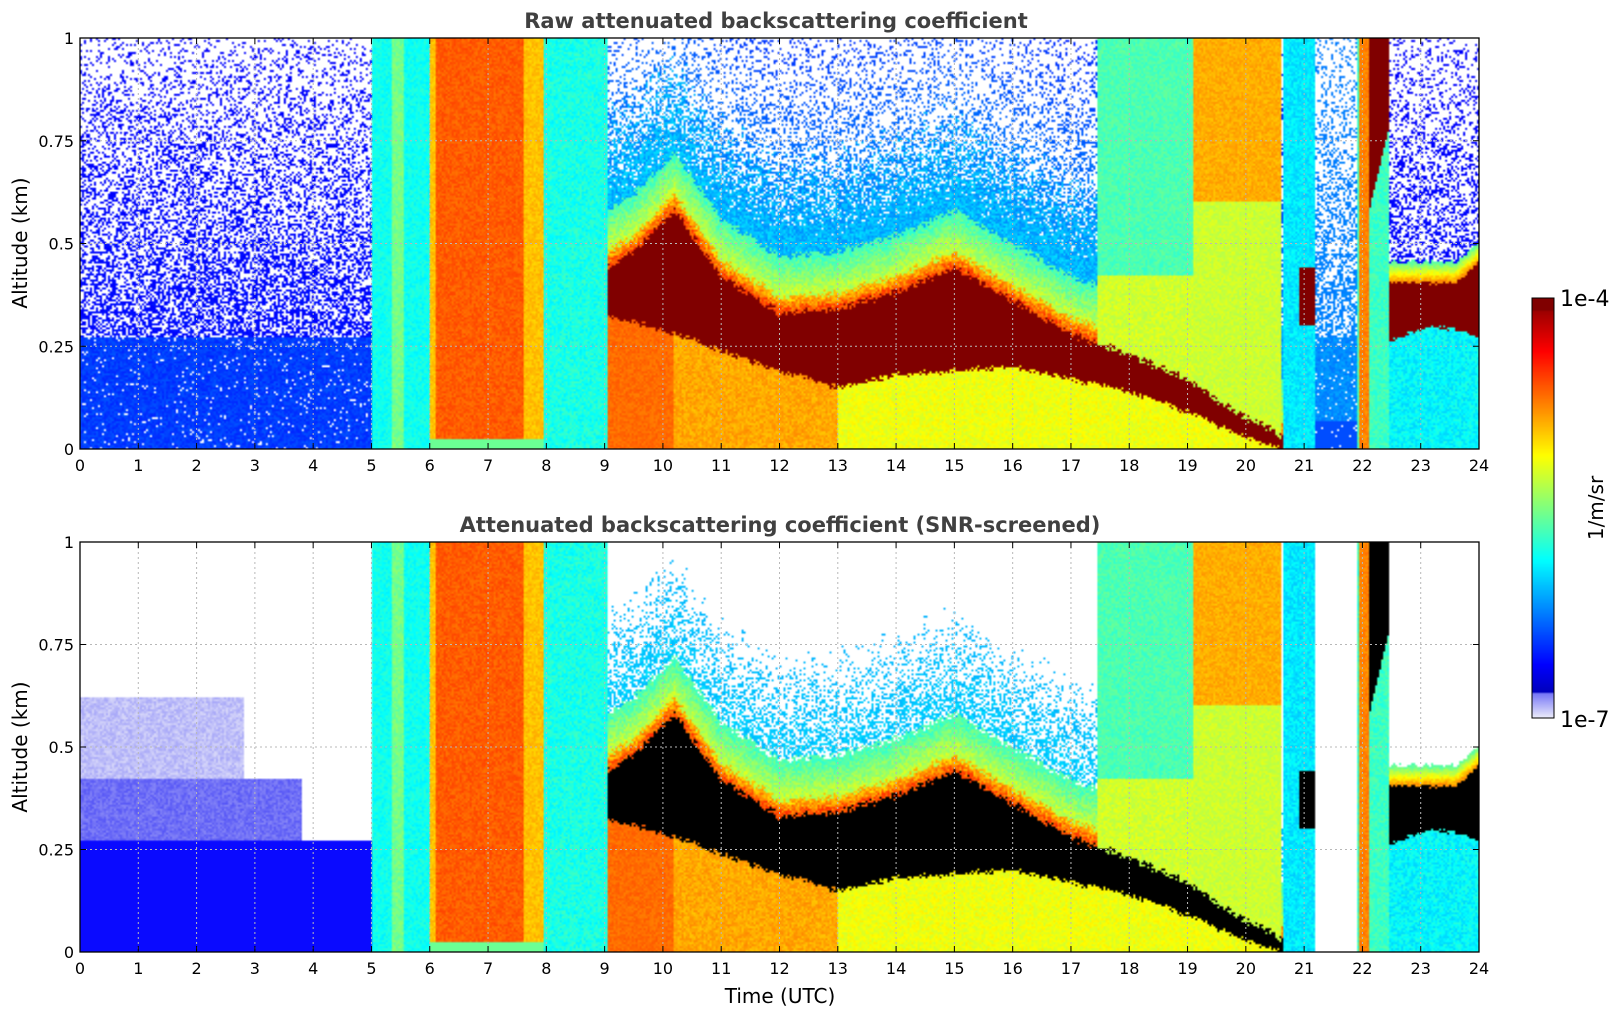 Image resolution: width=1621 pixels, height=1020 pixels. I want to click on colorbar-unit-label: 1/m/sr, so click(1596, 507).